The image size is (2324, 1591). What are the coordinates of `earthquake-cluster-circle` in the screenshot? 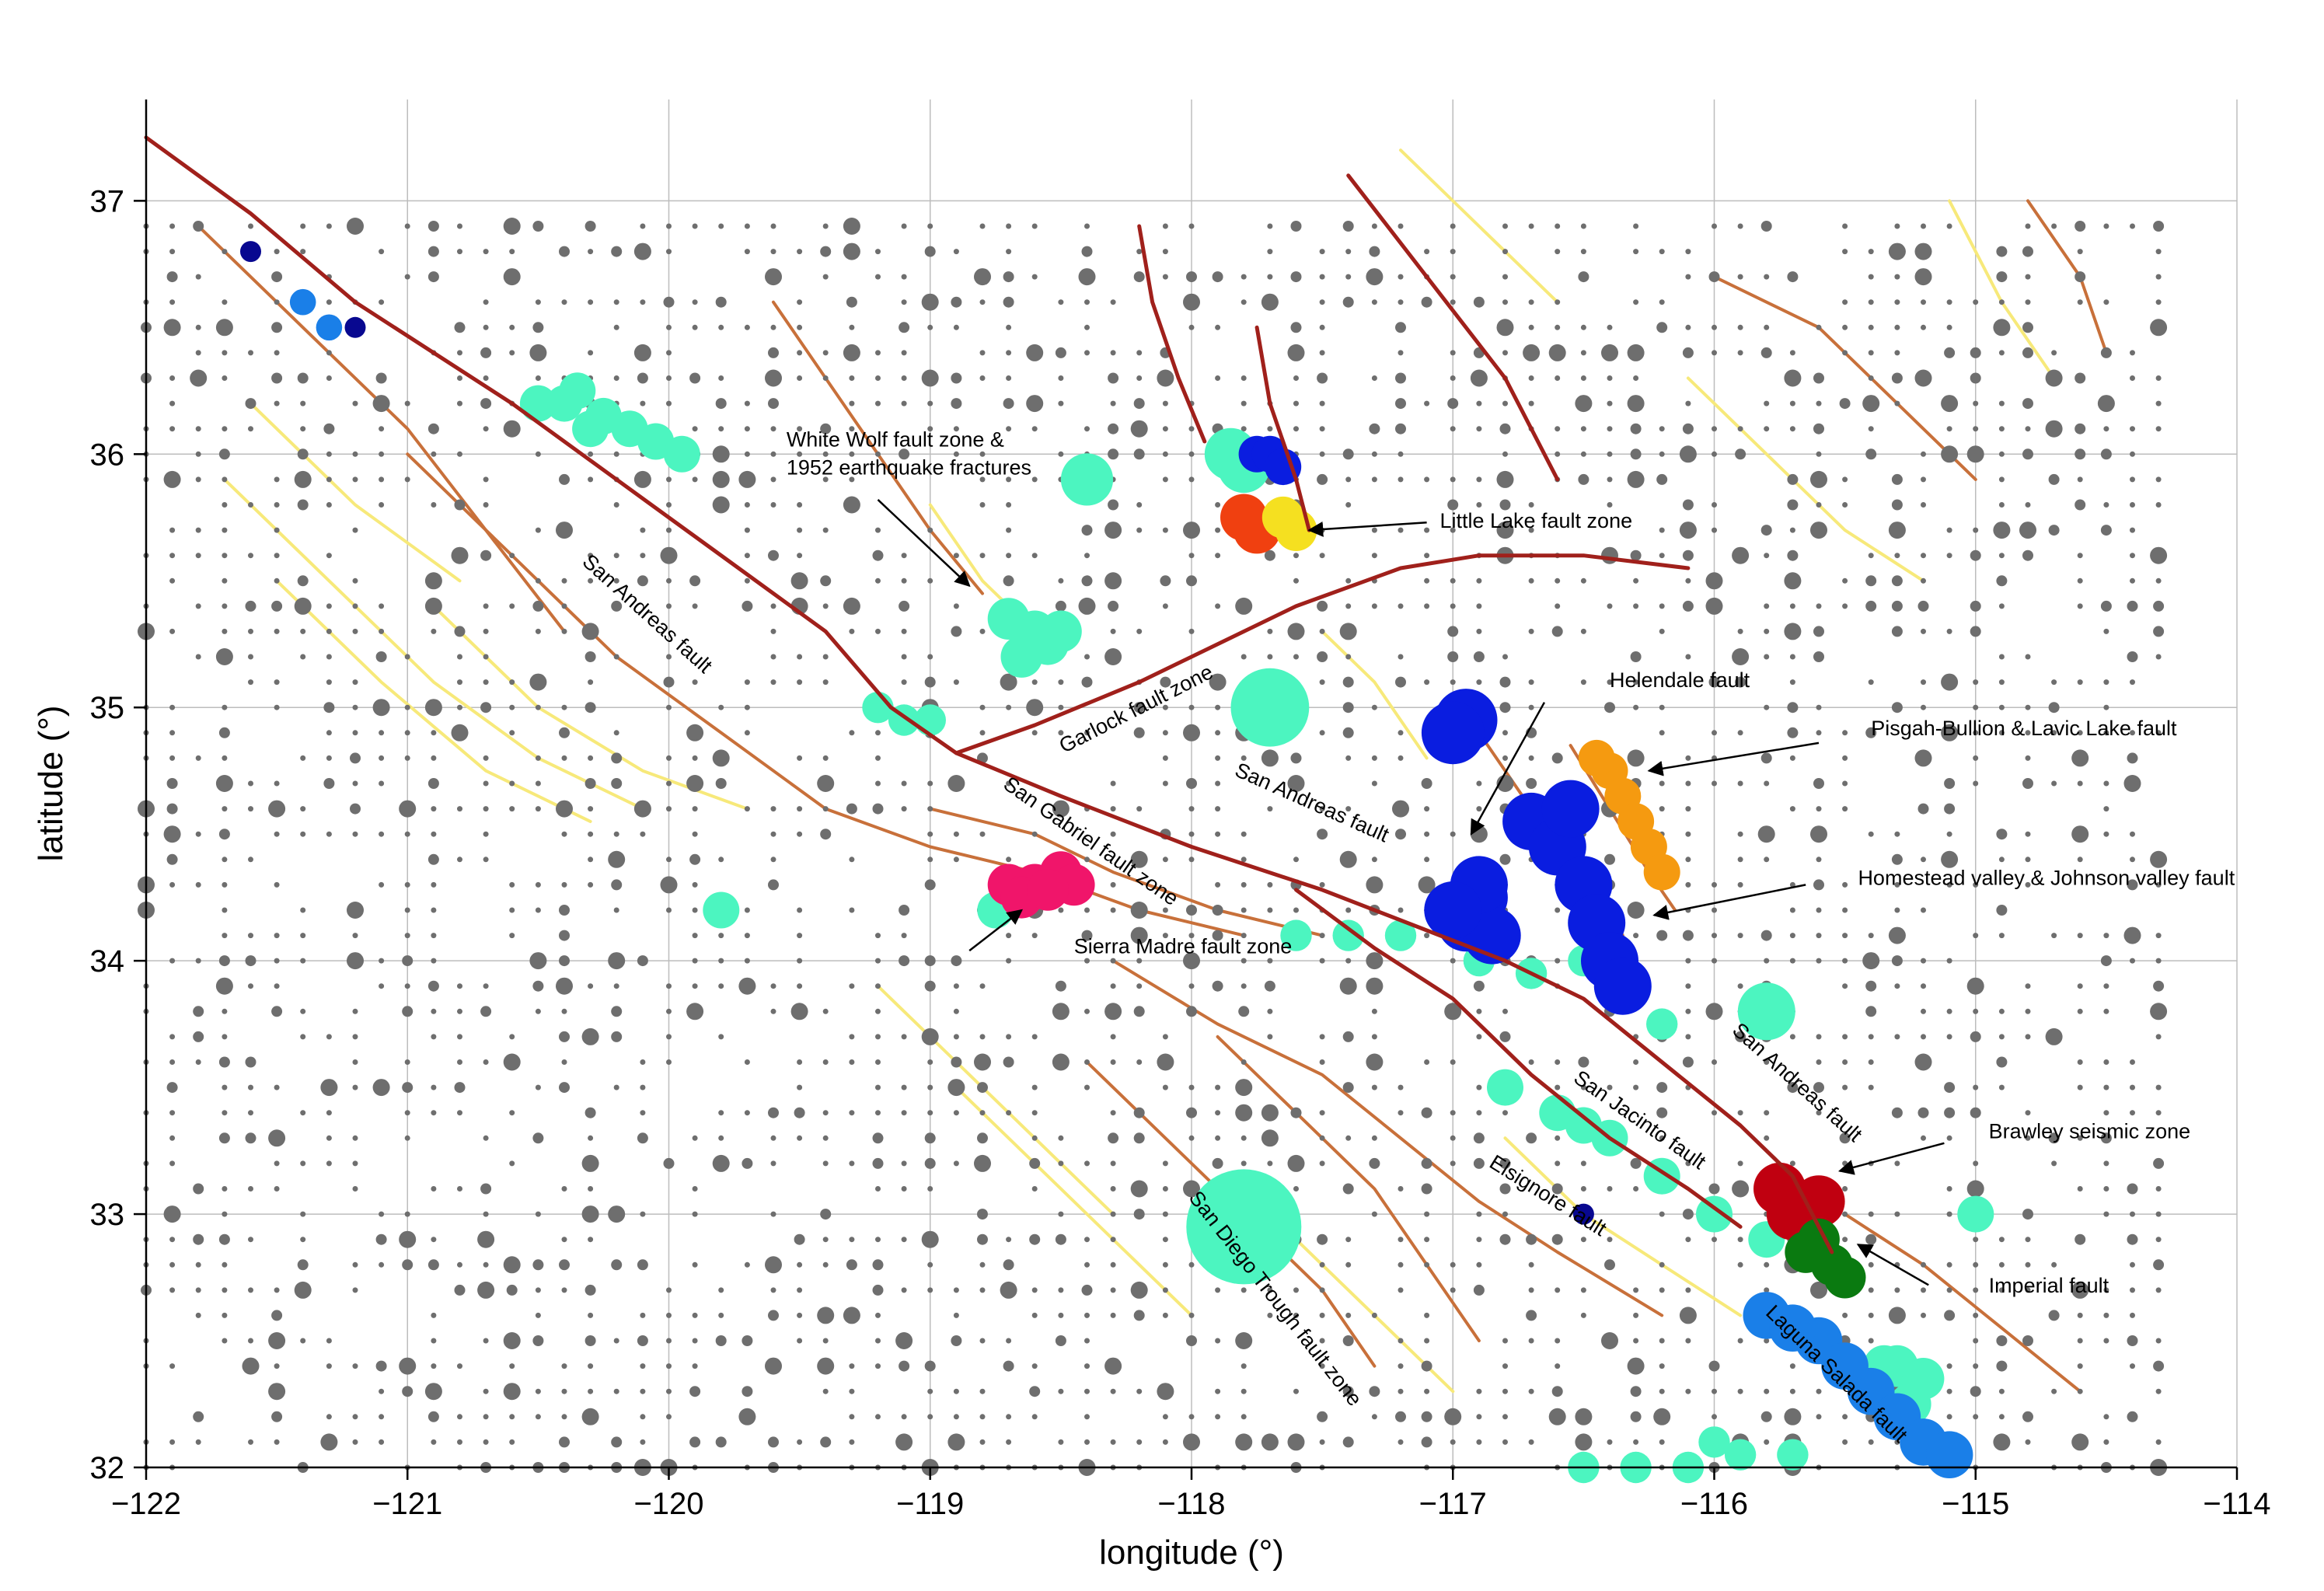 It's located at (1662, 1024).